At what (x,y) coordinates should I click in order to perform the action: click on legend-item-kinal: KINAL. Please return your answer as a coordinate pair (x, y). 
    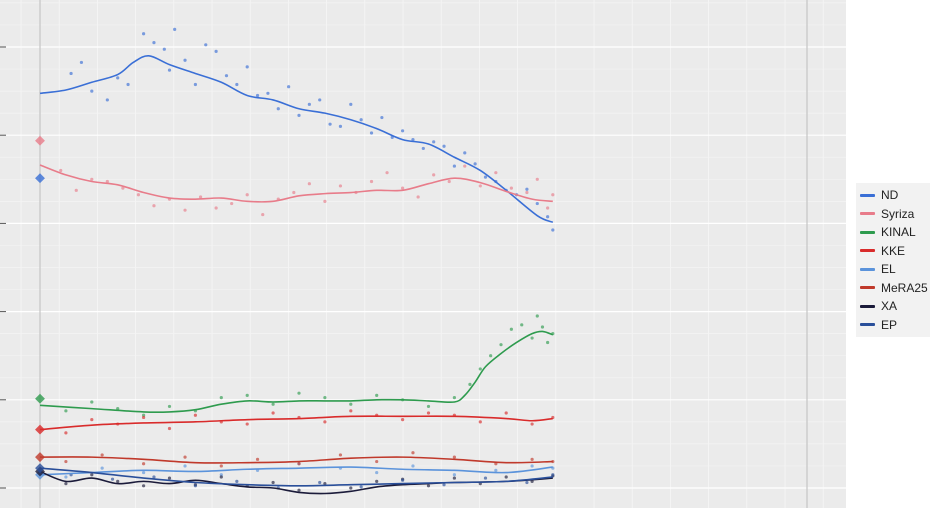
    Looking at the image, I should click on (895, 232).